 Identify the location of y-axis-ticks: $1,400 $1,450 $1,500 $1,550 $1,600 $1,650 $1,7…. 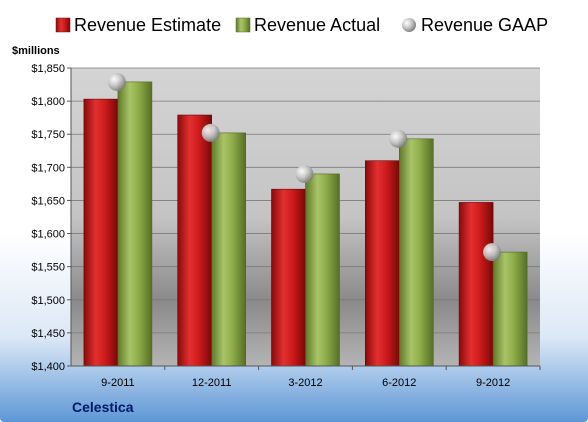
(51, 218).